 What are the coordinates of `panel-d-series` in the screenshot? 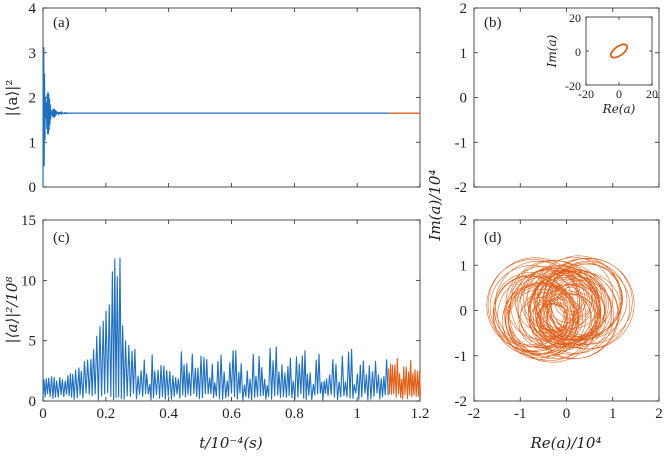 It's located at (560, 309).